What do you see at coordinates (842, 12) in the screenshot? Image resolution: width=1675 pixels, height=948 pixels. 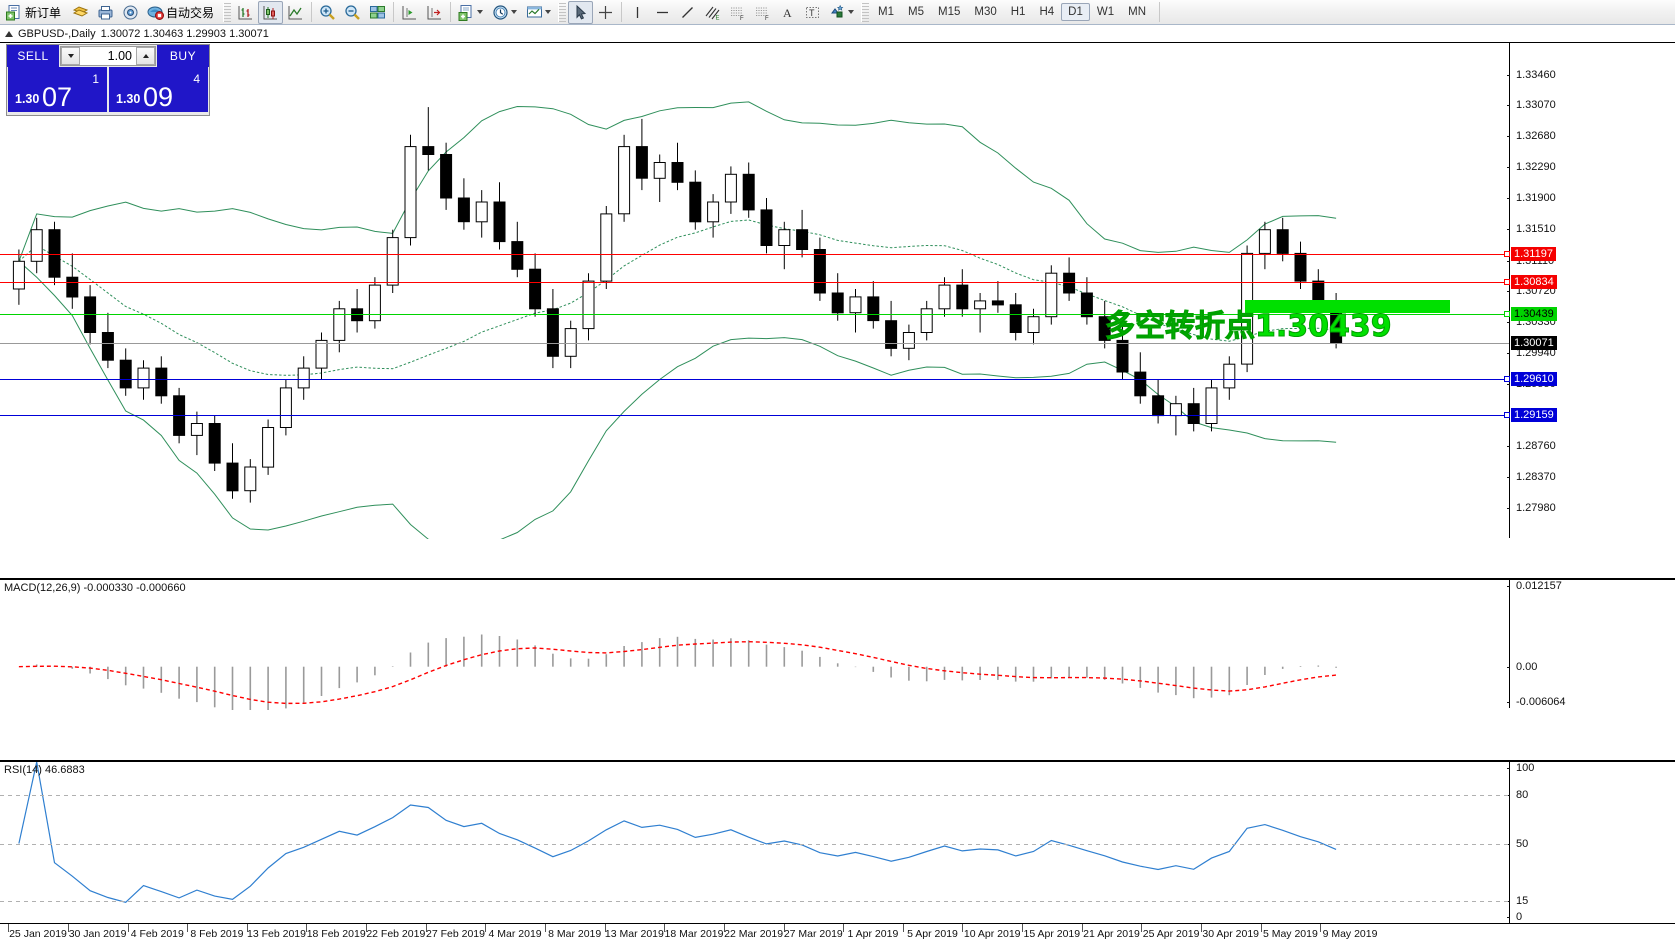 I see `shapes-button` at bounding box center [842, 12].